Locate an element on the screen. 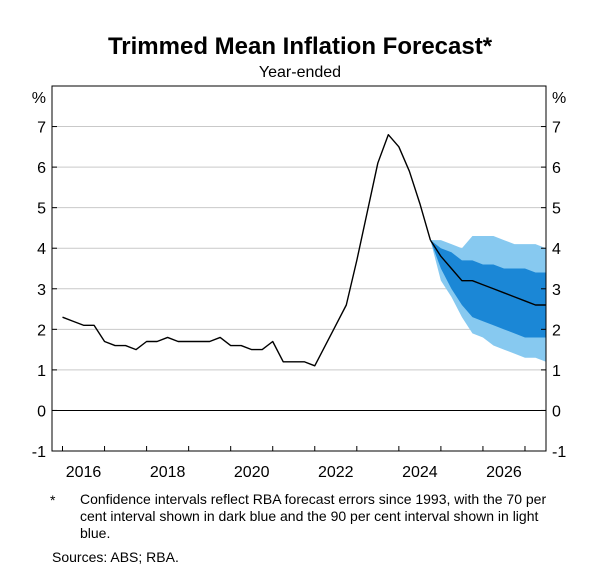  x-tick-label: 2020 is located at coordinates (252, 472).